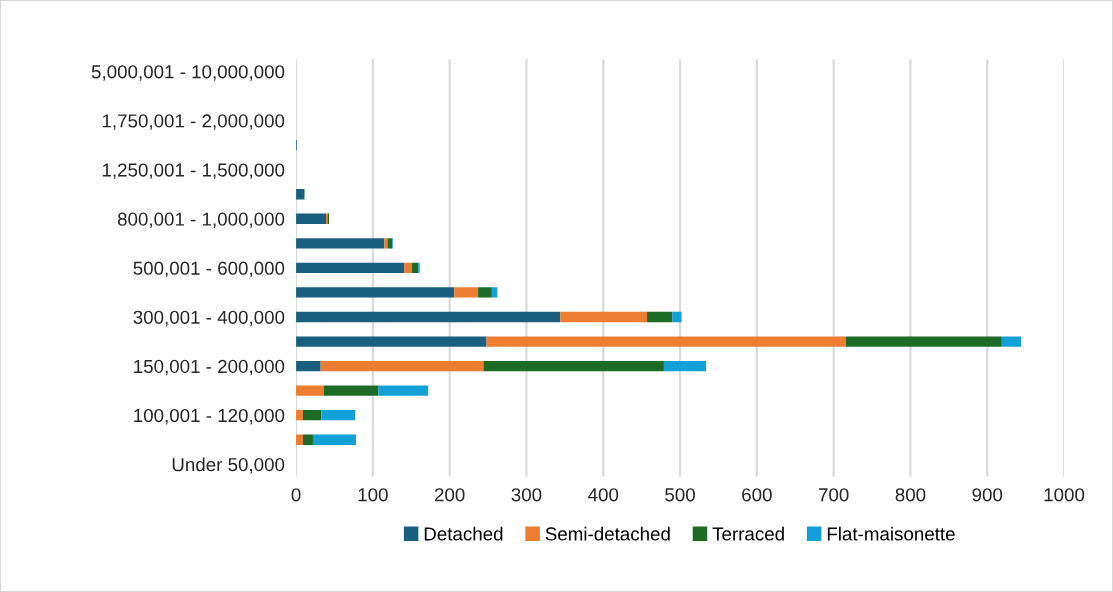 This screenshot has width=1113, height=592. What do you see at coordinates (373, 495) in the screenshot?
I see `x-tick-label: 100` at bounding box center [373, 495].